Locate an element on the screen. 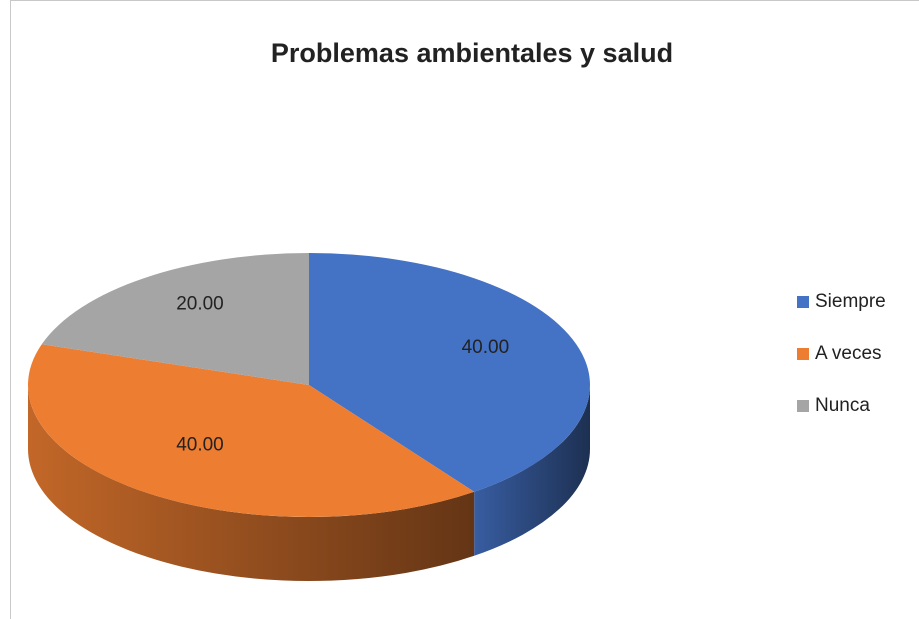  legend-label: A veces is located at coordinates (848, 353).